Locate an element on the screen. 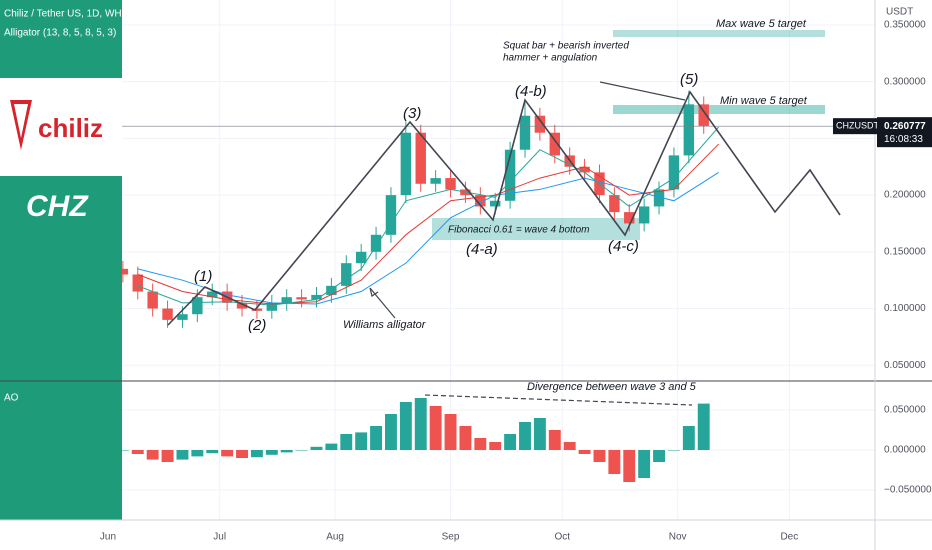 This screenshot has height=550, width=932. price-box is located at coordinates (904, 132).